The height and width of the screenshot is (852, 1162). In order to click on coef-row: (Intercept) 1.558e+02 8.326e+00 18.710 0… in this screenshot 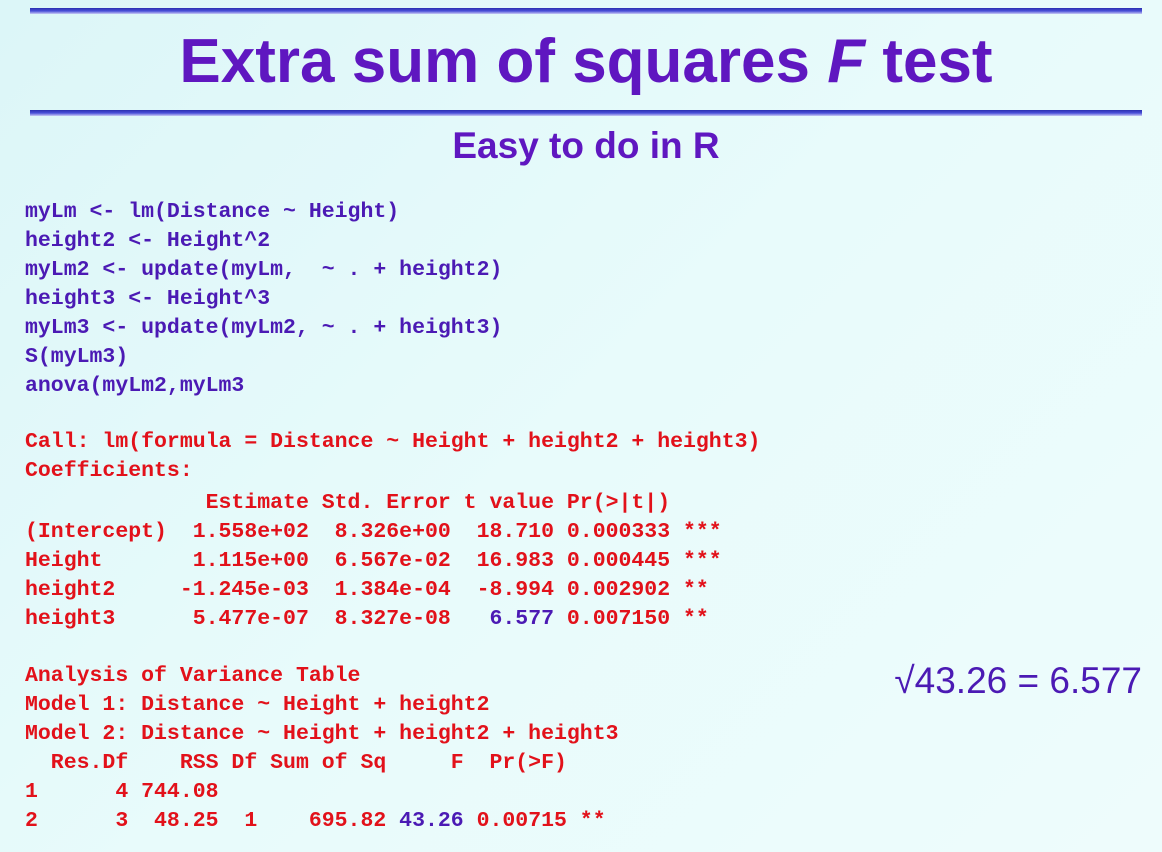, I will do `click(373, 532)`.